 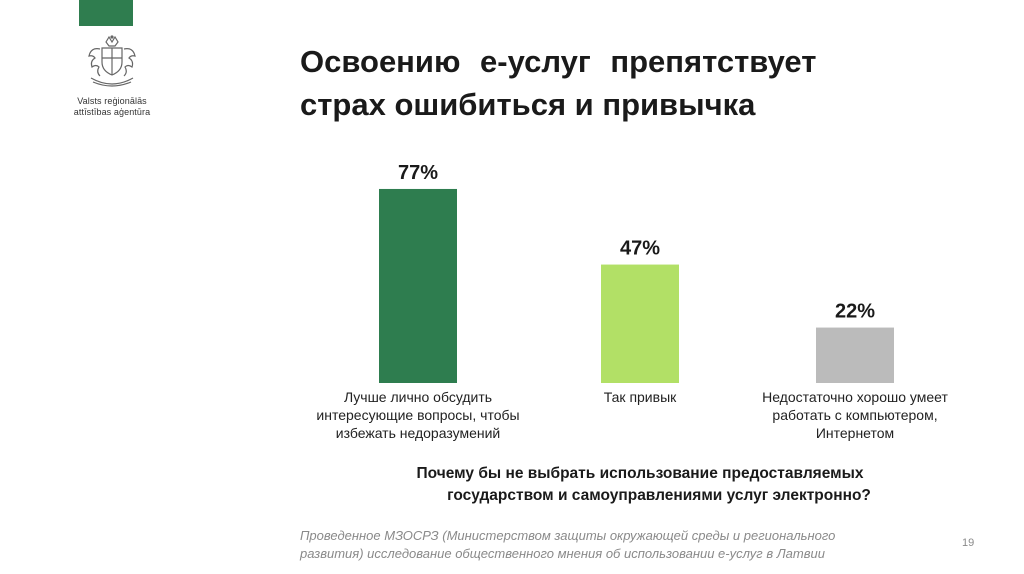 I want to click on slide-title-line1: Освоению е-услуг препятствует, so click(x=558, y=61).